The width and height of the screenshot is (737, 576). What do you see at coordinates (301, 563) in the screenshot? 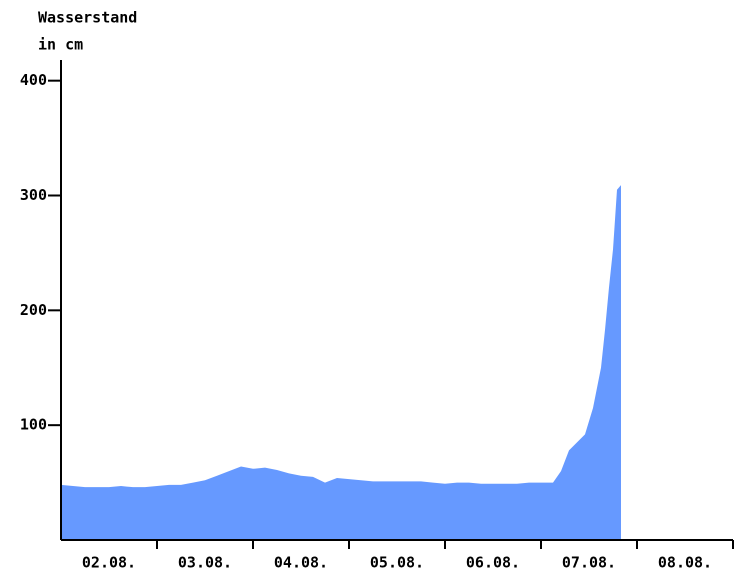
I see `x-tick-label: 04.08.` at bounding box center [301, 563].